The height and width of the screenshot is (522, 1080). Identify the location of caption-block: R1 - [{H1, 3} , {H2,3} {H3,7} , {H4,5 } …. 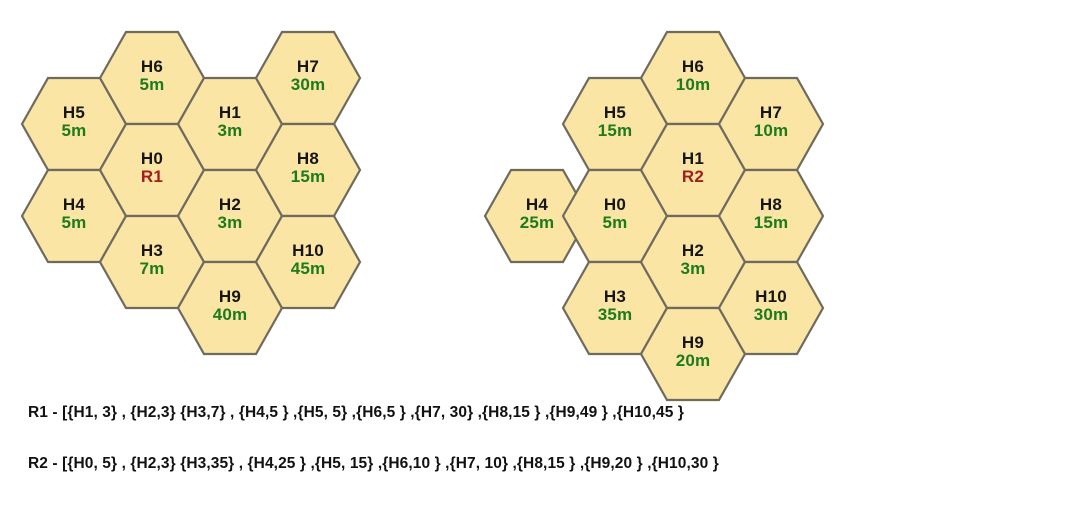
(543, 438).